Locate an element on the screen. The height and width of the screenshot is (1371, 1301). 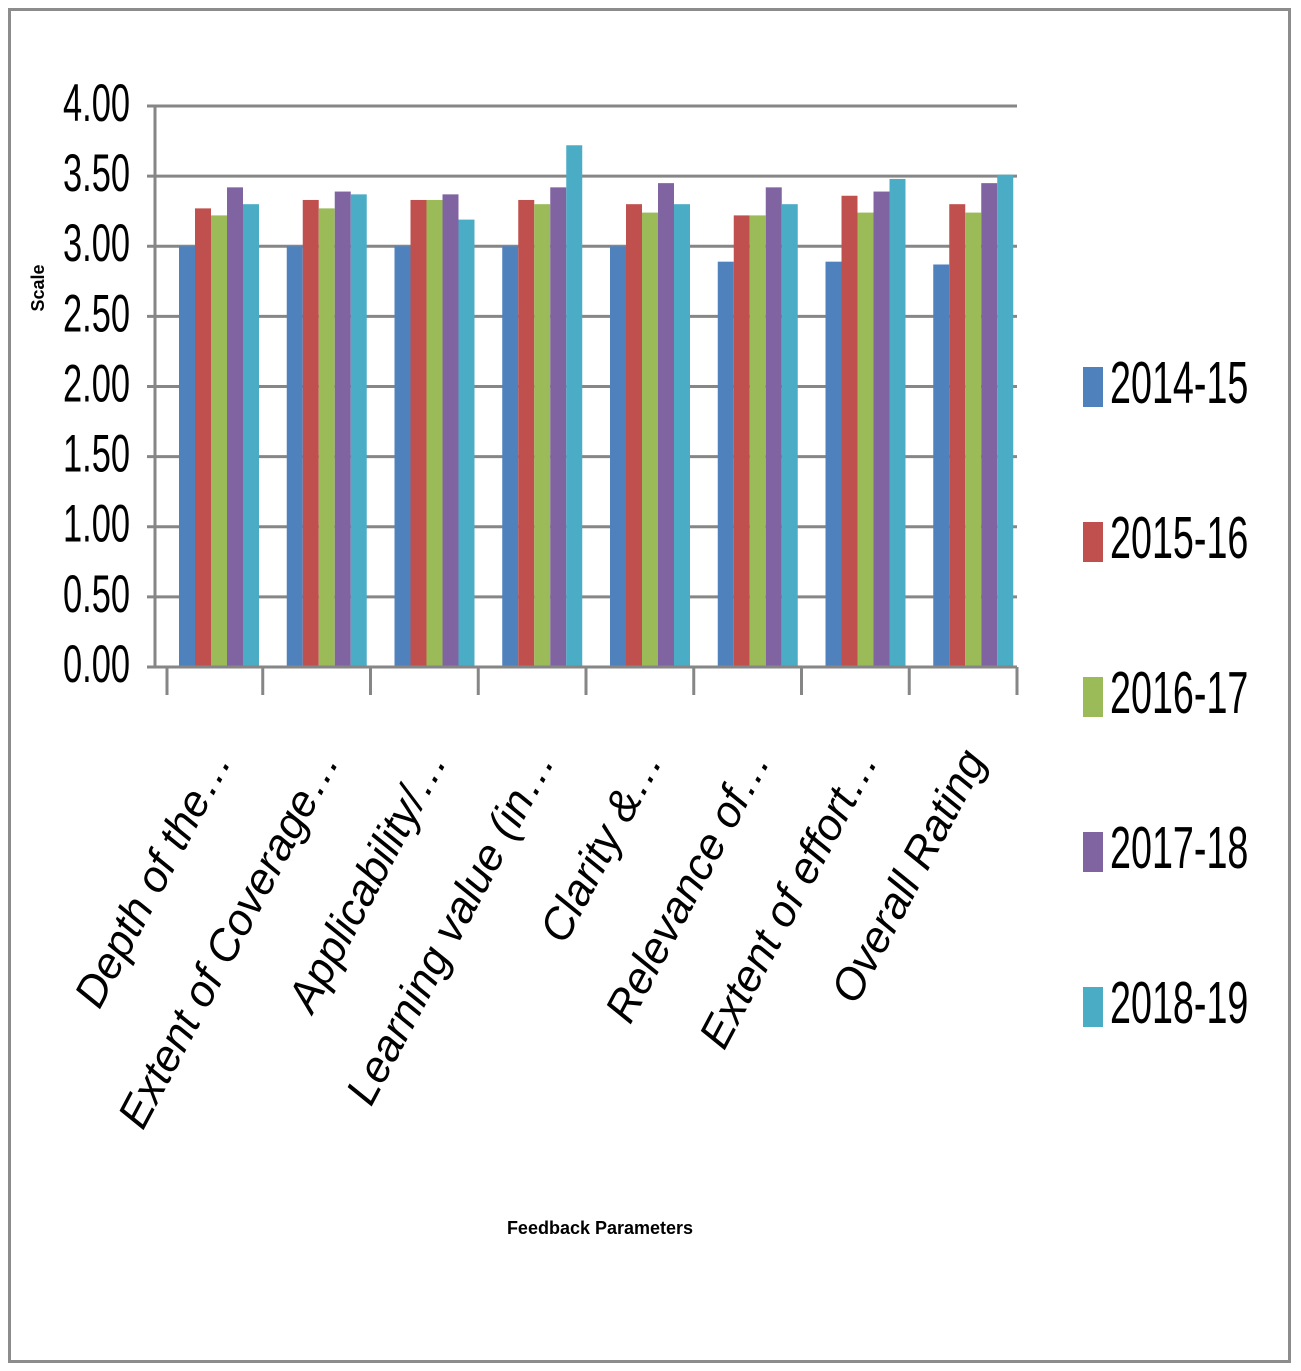
y-tick-label: 0.50 is located at coordinates (96, 595).